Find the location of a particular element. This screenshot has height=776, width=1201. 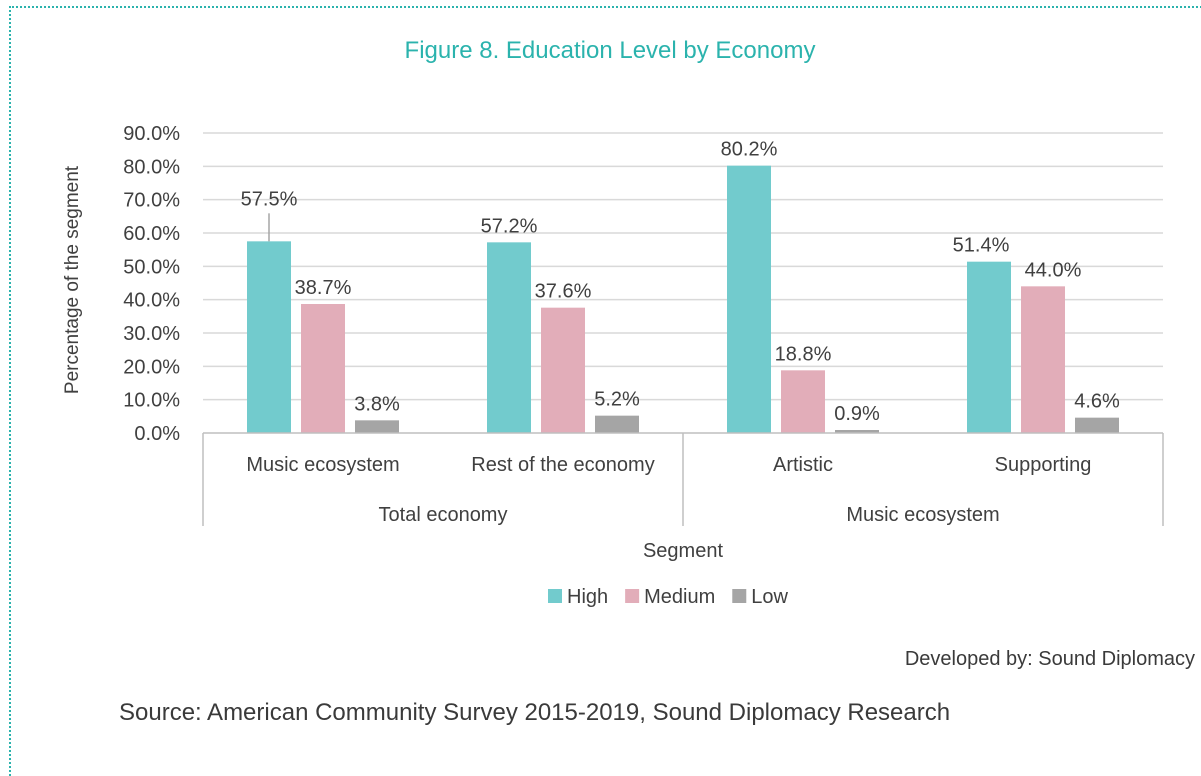

x-tick-label: Supporting is located at coordinates (1043, 465).